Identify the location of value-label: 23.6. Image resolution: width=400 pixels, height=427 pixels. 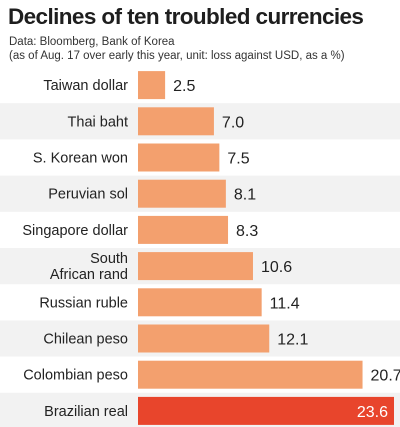
(372, 412).